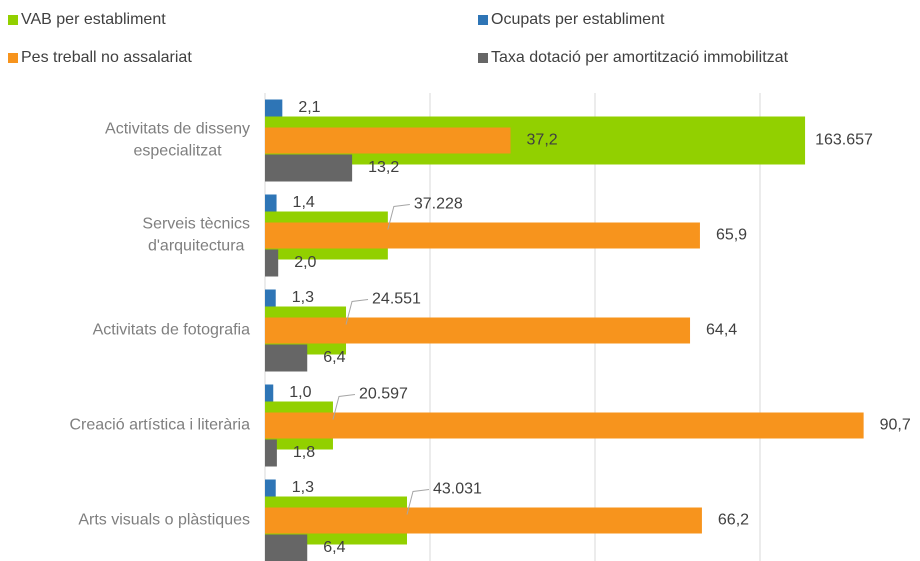 The height and width of the screenshot is (561, 920). What do you see at coordinates (106, 57) in the screenshot?
I see `legend-label: Pes treball no assalariat` at bounding box center [106, 57].